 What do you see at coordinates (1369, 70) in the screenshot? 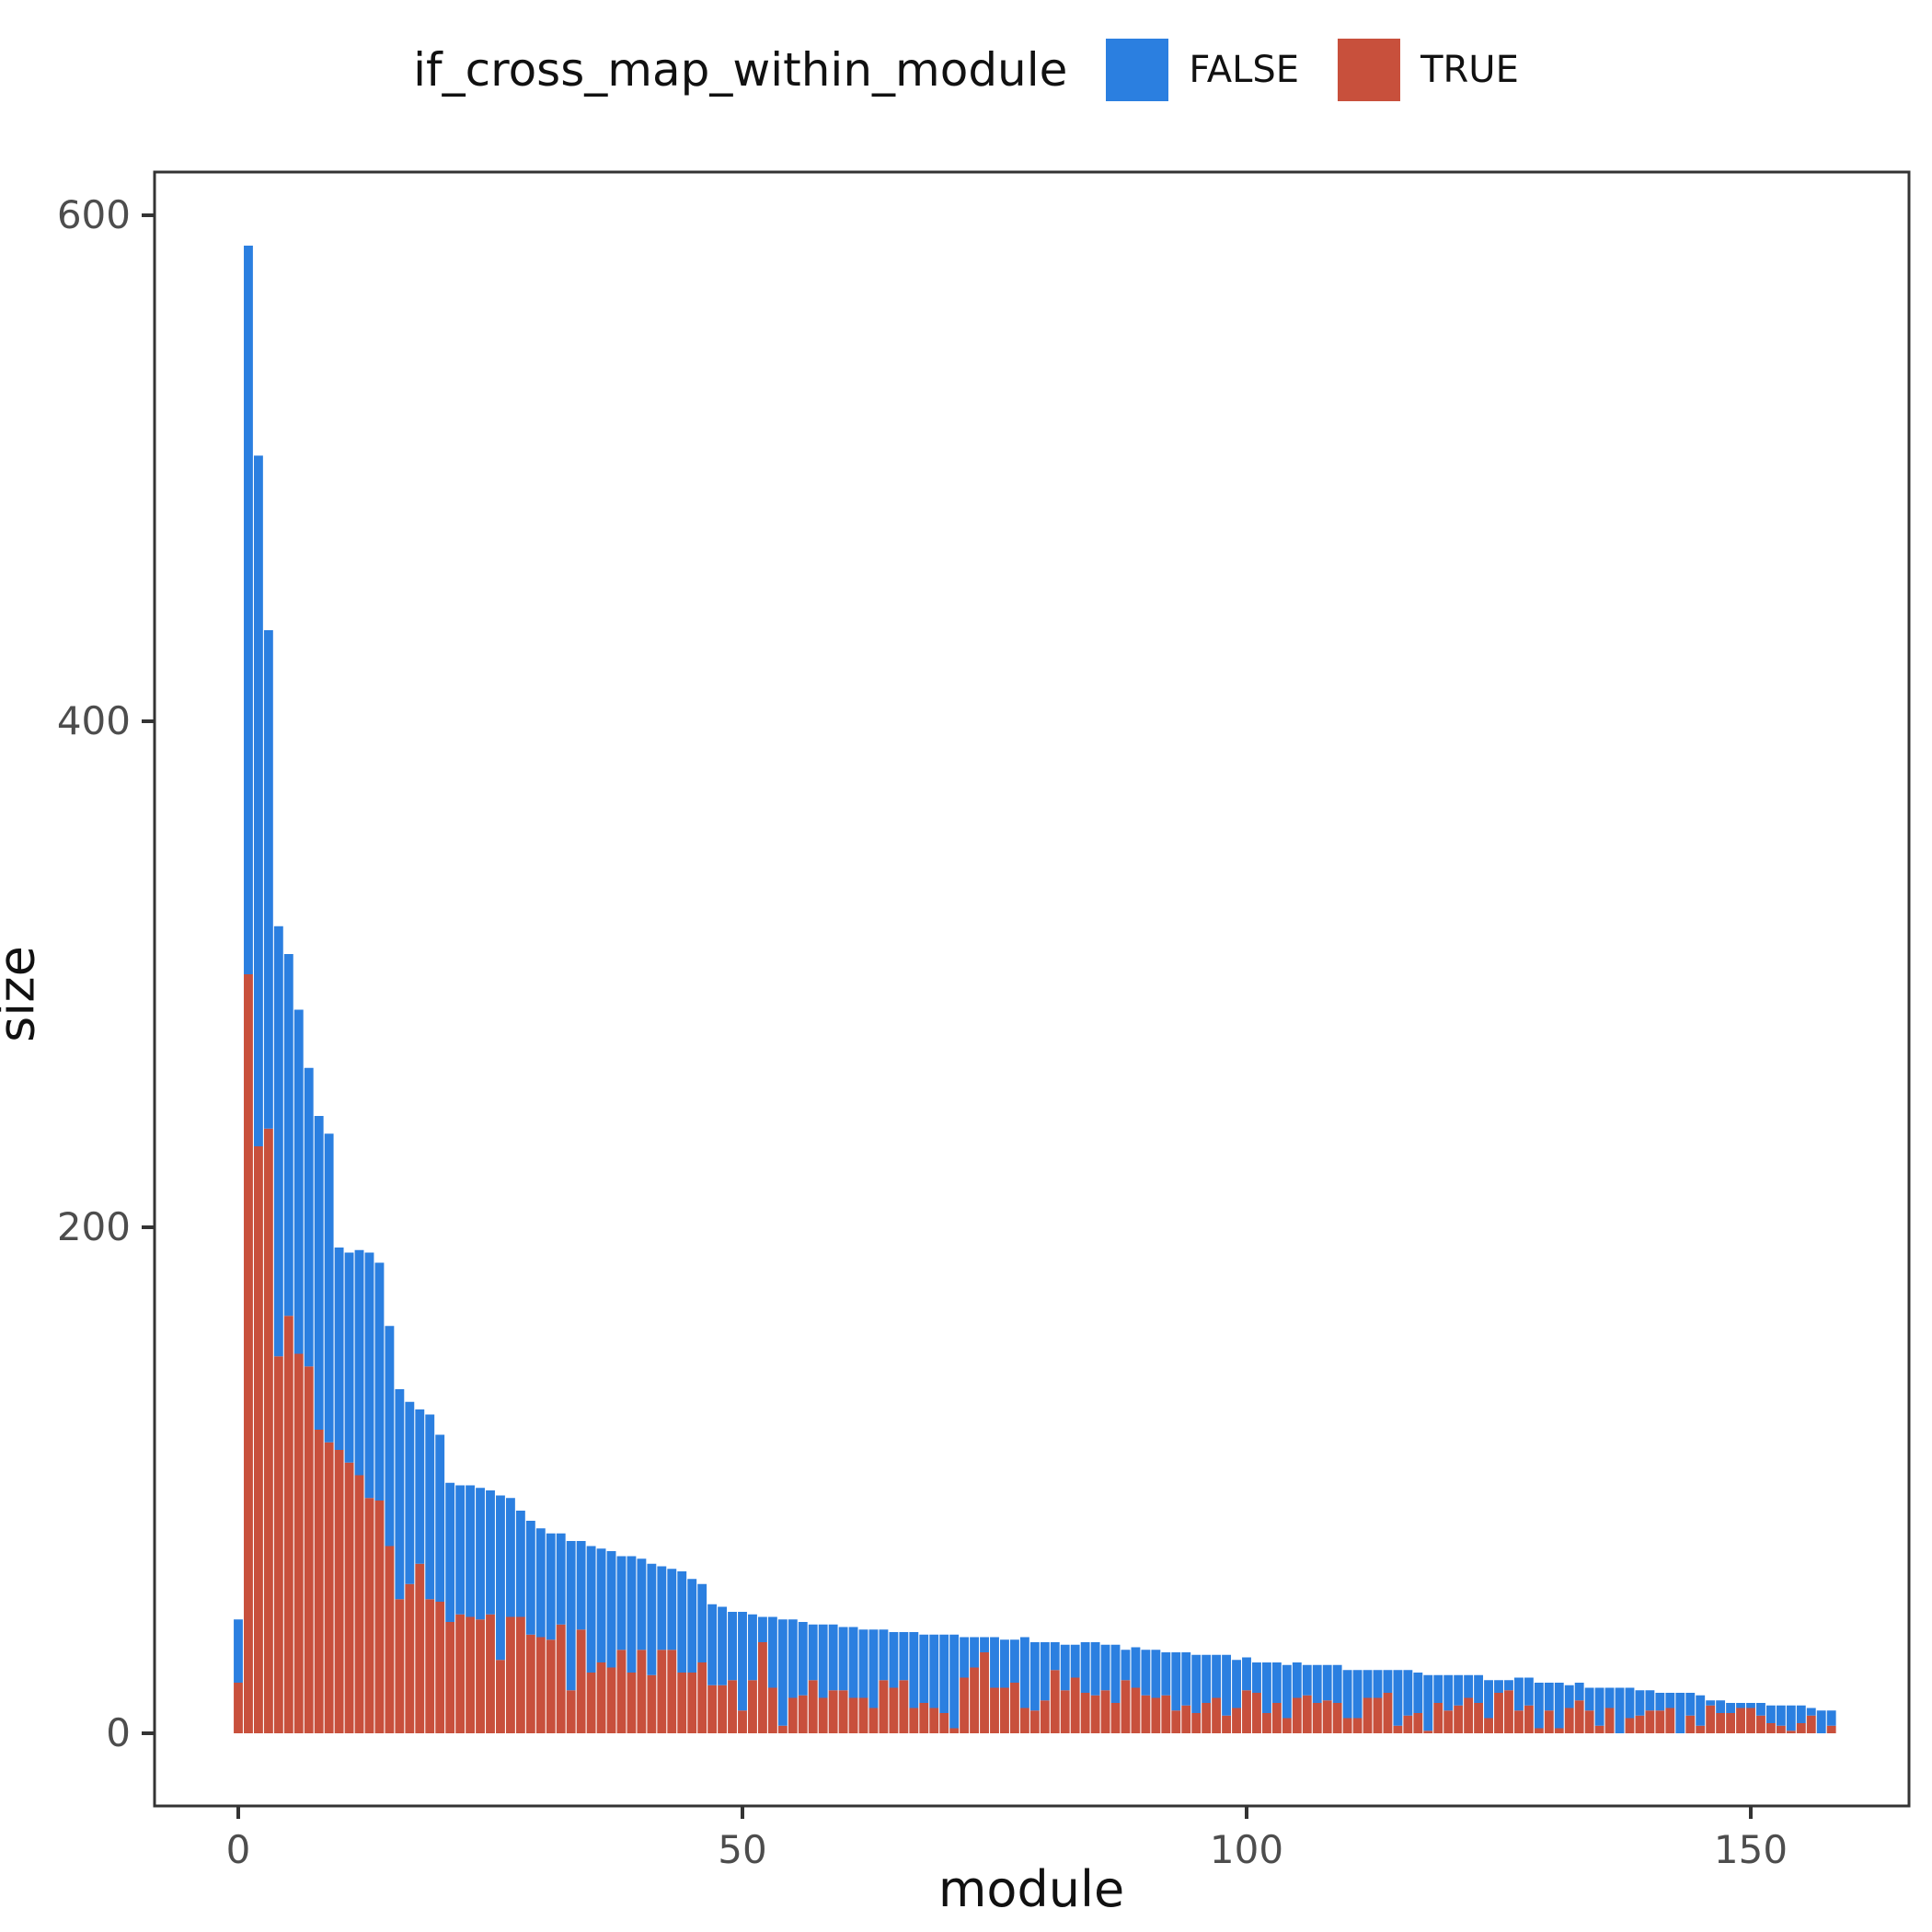
I see `true-color-swatch-icon` at bounding box center [1369, 70].